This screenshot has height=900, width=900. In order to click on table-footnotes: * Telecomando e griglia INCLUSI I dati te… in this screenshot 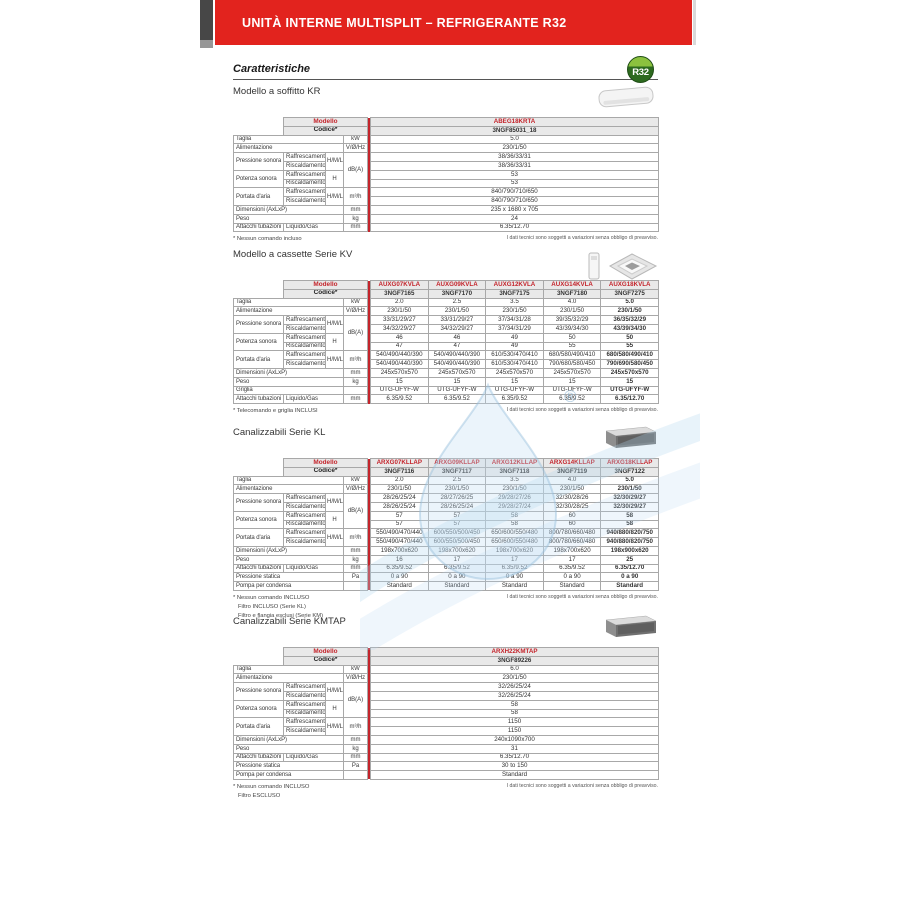, I will do `click(445, 411)`.